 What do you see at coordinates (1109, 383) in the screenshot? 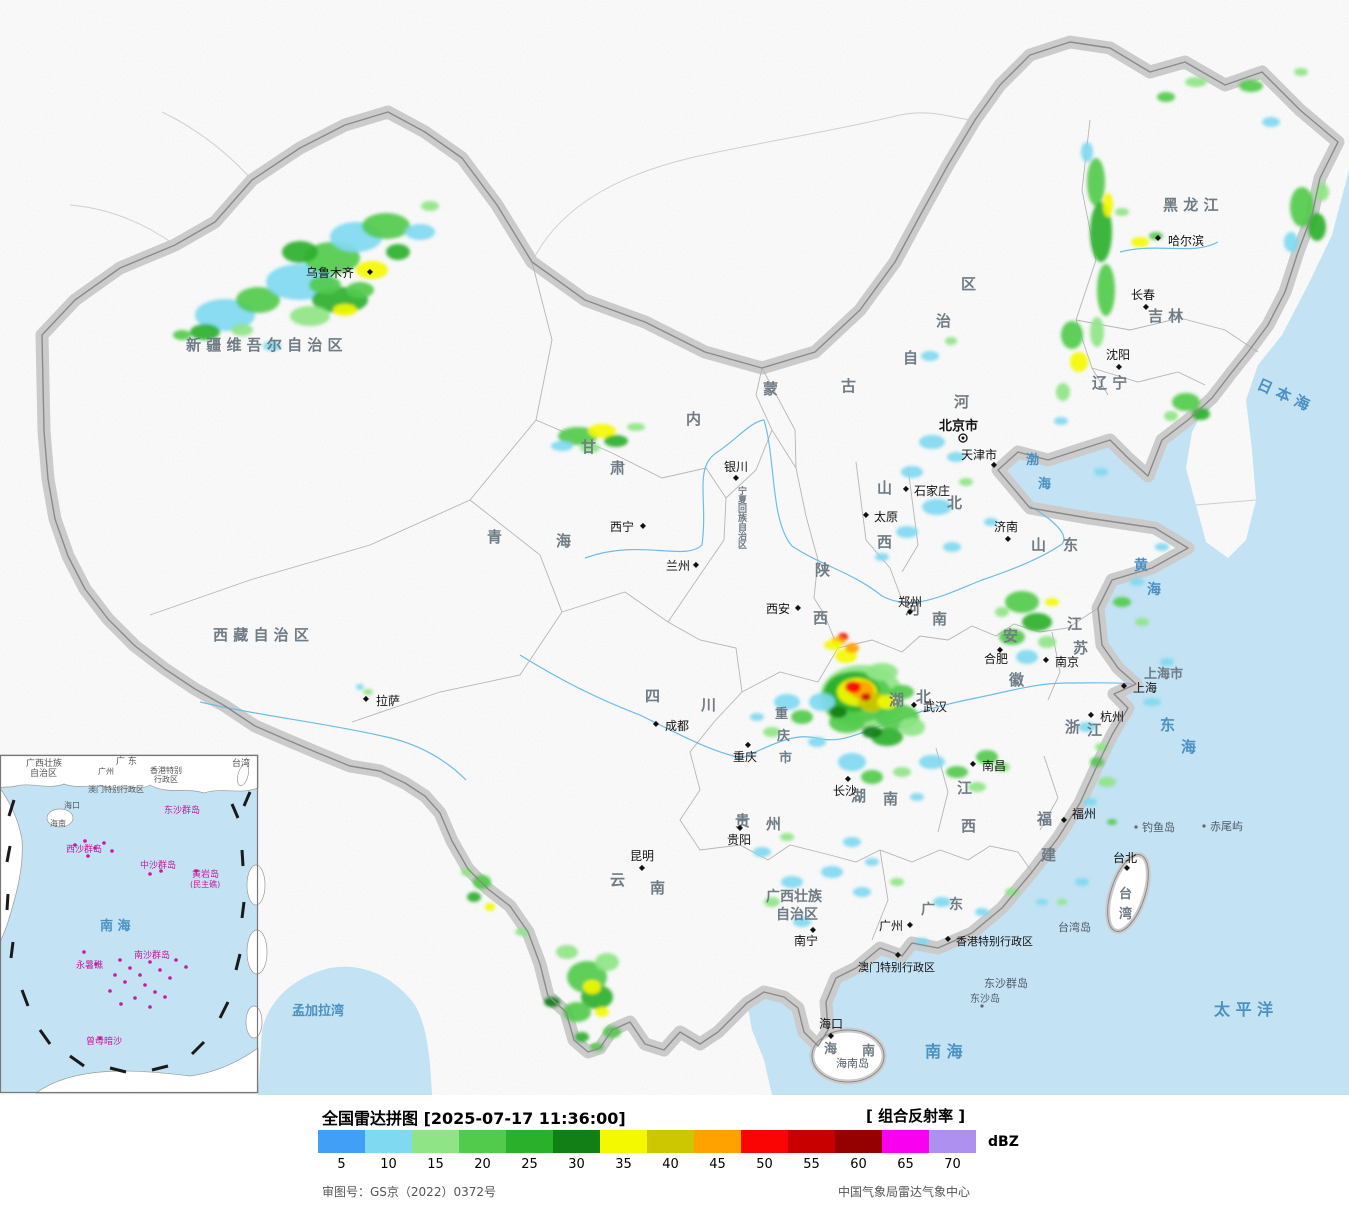
I see `province-label: 辽 宁` at bounding box center [1109, 383].